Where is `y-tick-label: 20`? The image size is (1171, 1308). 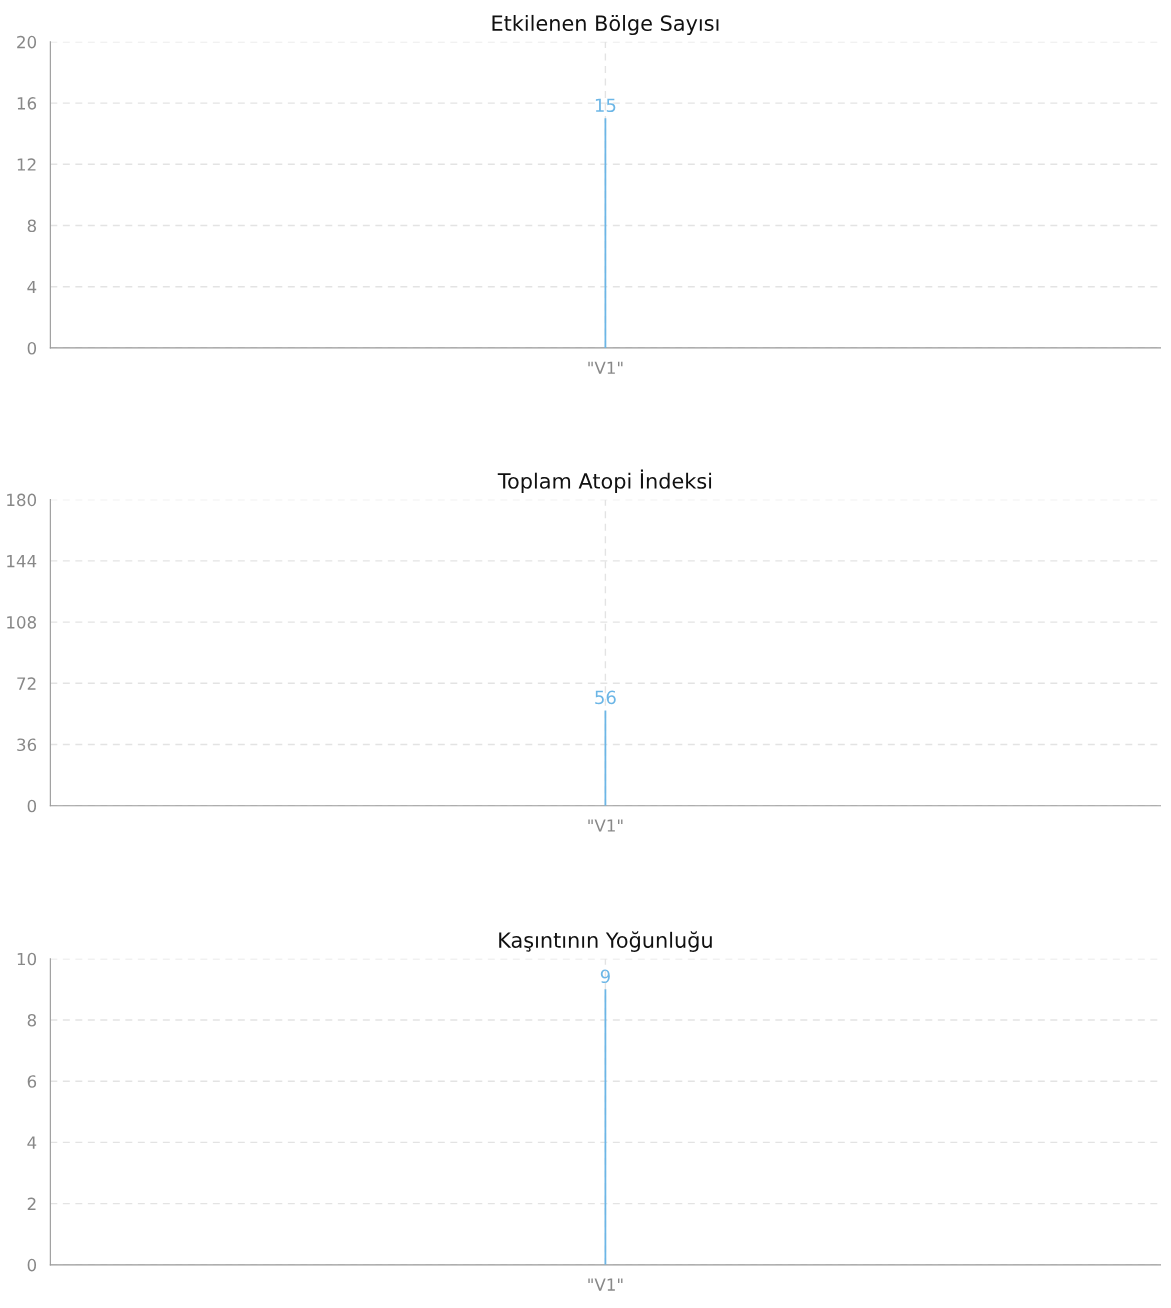
y-tick-label: 20 is located at coordinates (27, 42).